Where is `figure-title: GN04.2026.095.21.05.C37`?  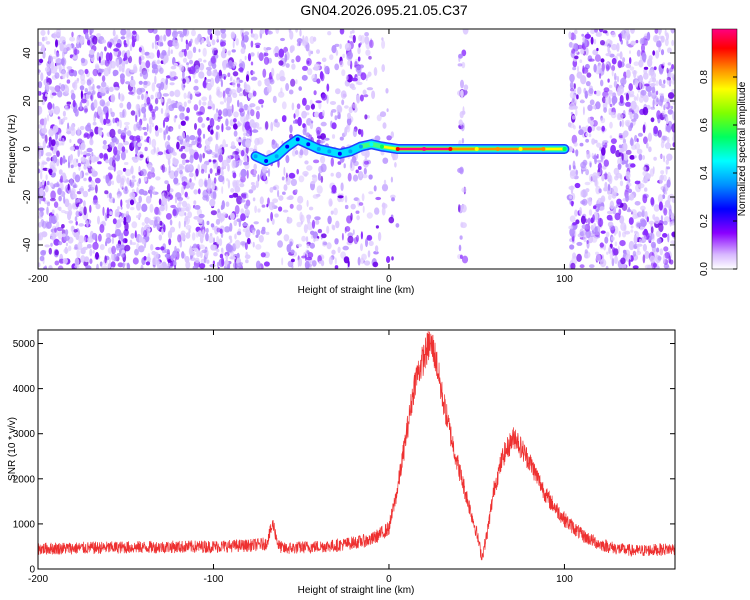
figure-title: GN04.2026.095.21.05.C37 is located at coordinates (384, 10).